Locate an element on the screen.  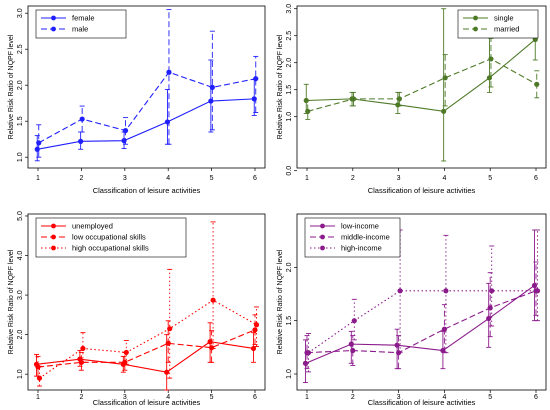
y-tick-label: 5.0 is located at coordinates (20, 216).